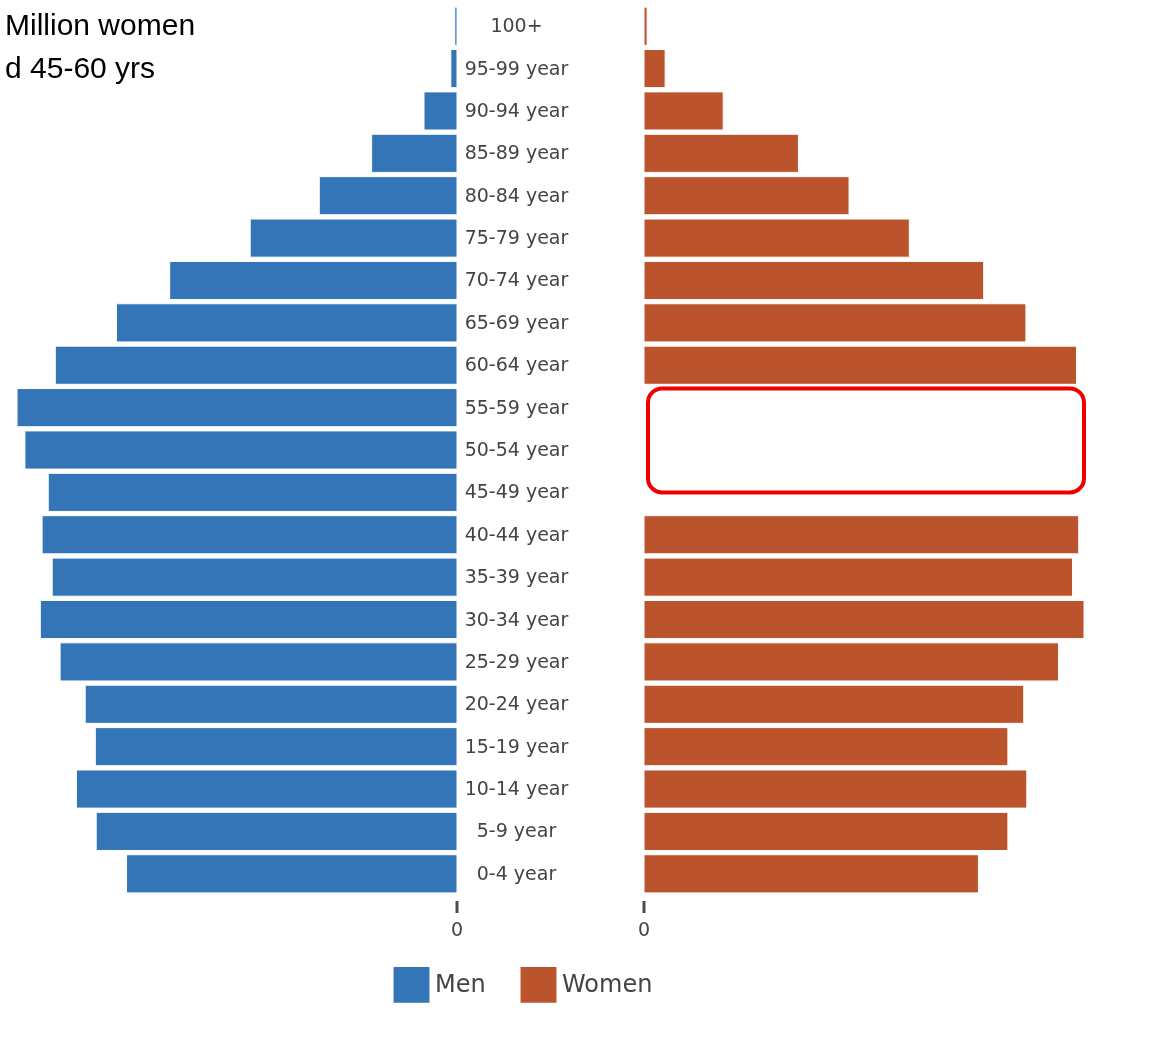 Image resolution: width=1152 pixels, height=1062 pixels. What do you see at coordinates (607, 983) in the screenshot?
I see `text: Women` at bounding box center [607, 983].